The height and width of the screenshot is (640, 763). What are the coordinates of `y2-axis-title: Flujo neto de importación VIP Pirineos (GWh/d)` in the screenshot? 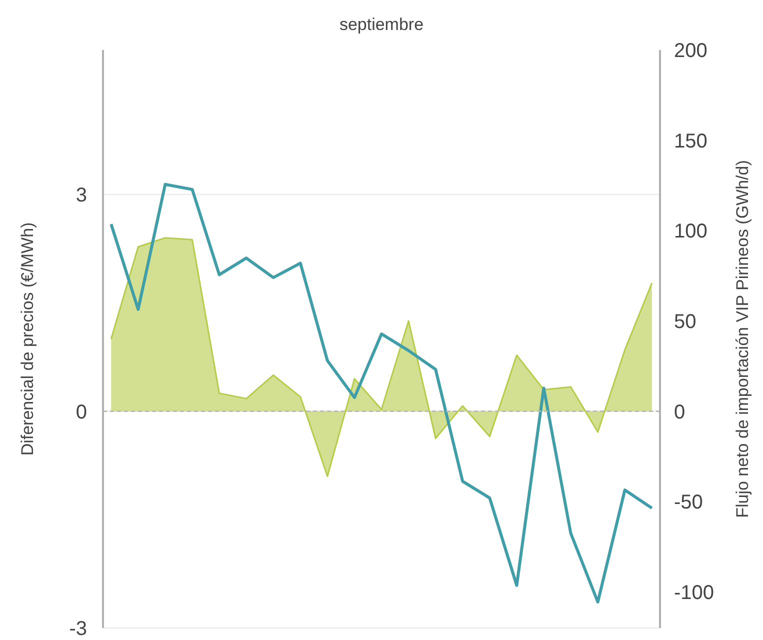 It's located at (742, 339).